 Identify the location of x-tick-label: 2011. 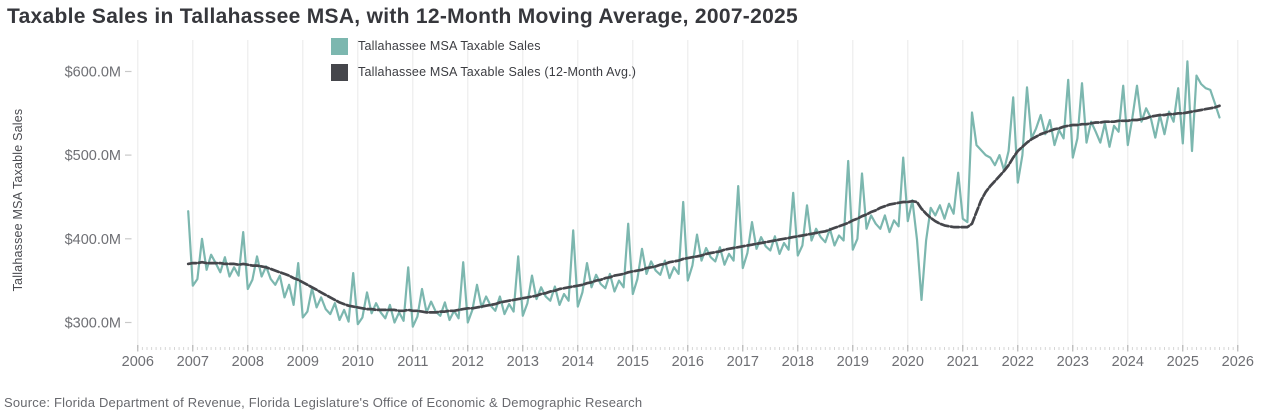
(412, 362).